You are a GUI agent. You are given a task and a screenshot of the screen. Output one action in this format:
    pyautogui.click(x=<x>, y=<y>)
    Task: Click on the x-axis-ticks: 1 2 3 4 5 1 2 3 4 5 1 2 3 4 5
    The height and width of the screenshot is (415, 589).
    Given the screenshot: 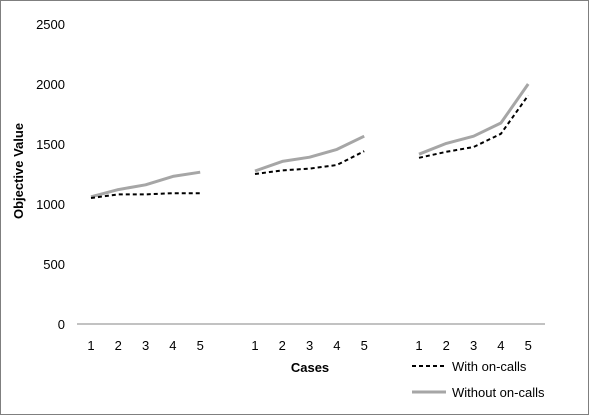 What is the action you would take?
    pyautogui.click(x=309, y=345)
    